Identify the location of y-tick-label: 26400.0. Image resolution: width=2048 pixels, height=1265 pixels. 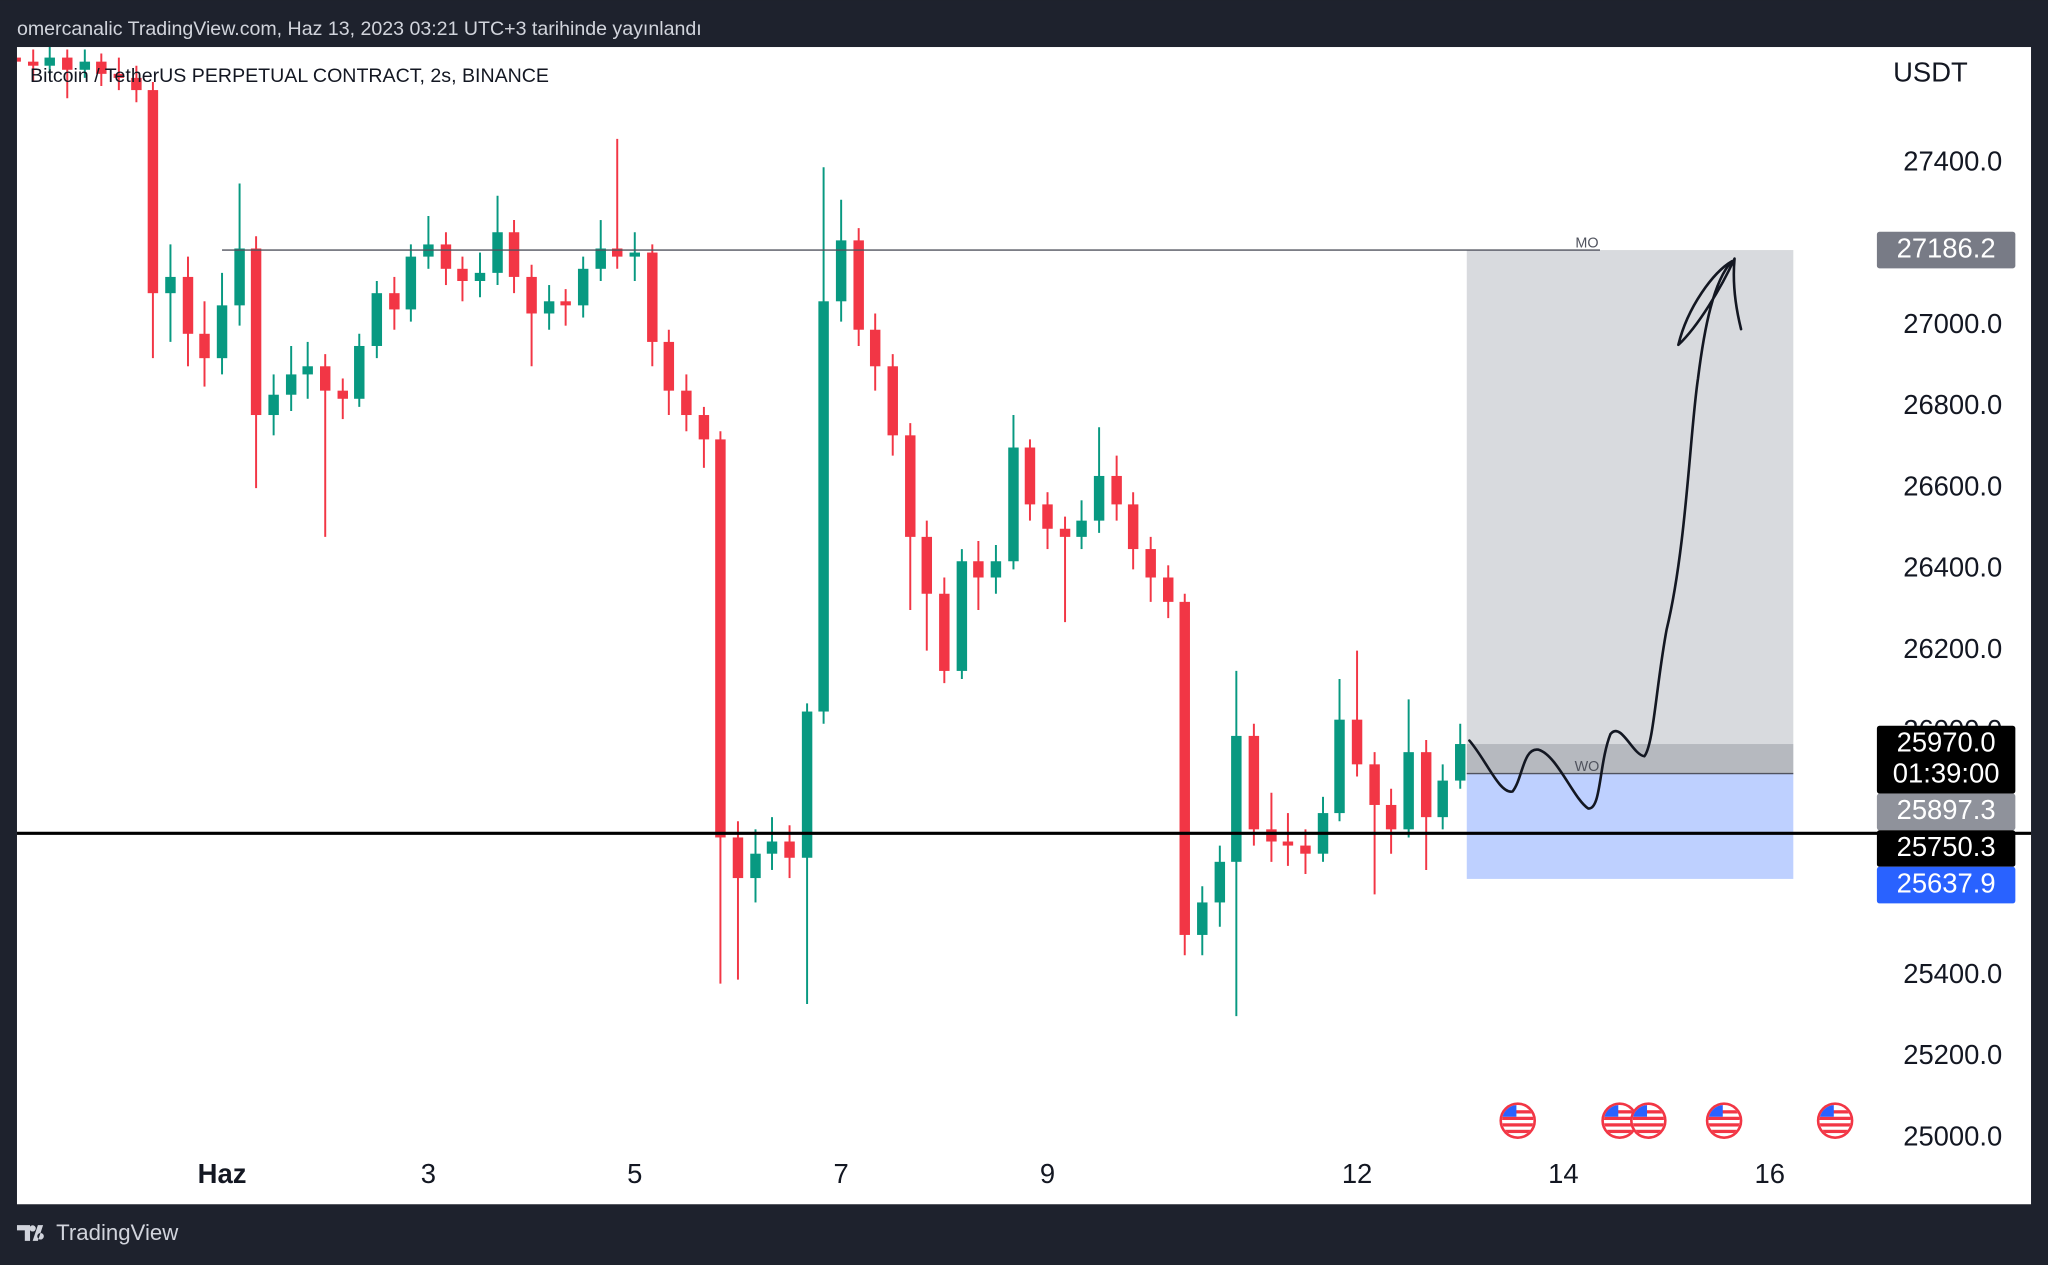
(1952, 567).